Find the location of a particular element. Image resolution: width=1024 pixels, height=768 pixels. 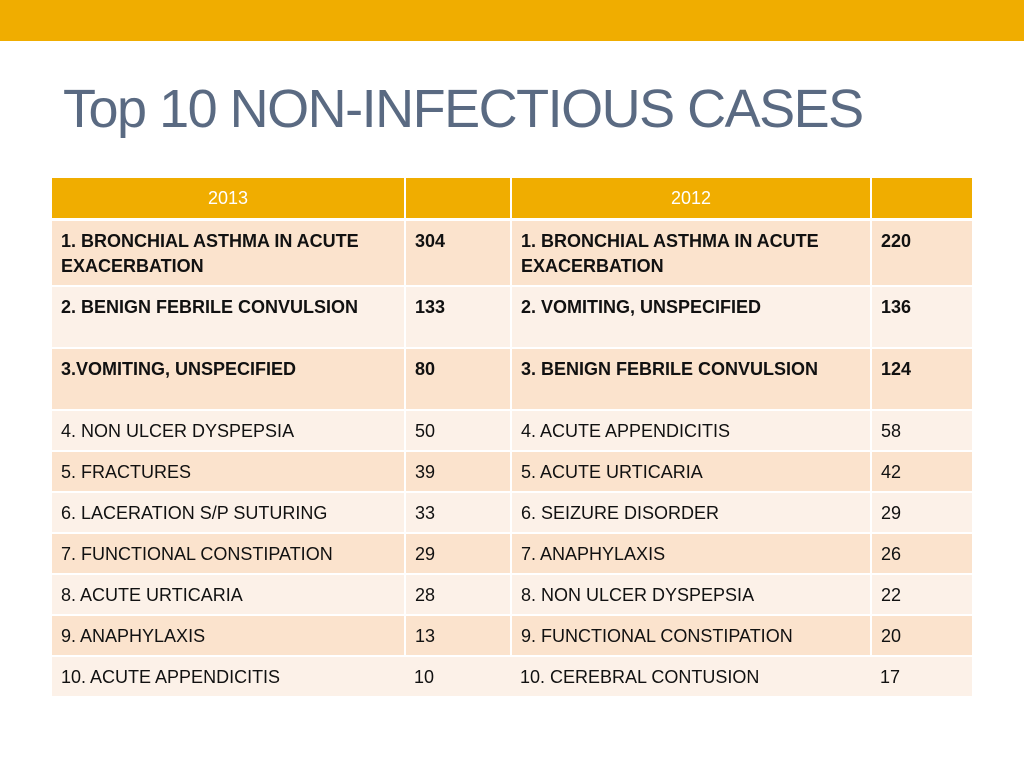

case-2013: 6. LACERATION S/P SUTURING is located at coordinates (229, 513).